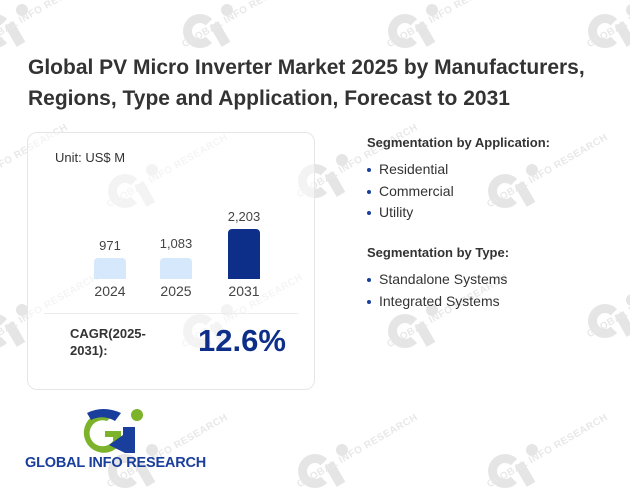 The image size is (630, 500). I want to click on list-item: Commercial, so click(492, 192).